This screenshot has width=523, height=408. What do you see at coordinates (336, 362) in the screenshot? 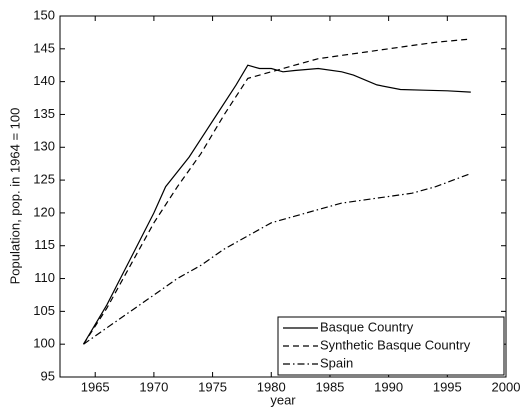
I see `legend-label: Spain` at bounding box center [336, 362].